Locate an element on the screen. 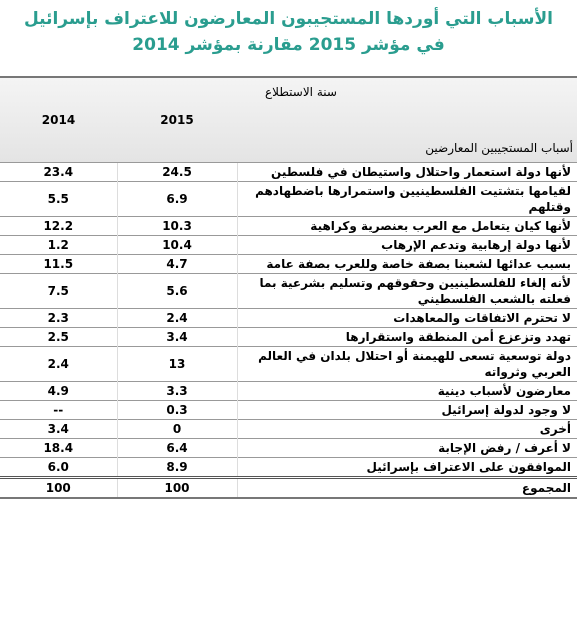 This screenshot has height=631, width=577. value-cell: 4.9 is located at coordinates (59, 391).